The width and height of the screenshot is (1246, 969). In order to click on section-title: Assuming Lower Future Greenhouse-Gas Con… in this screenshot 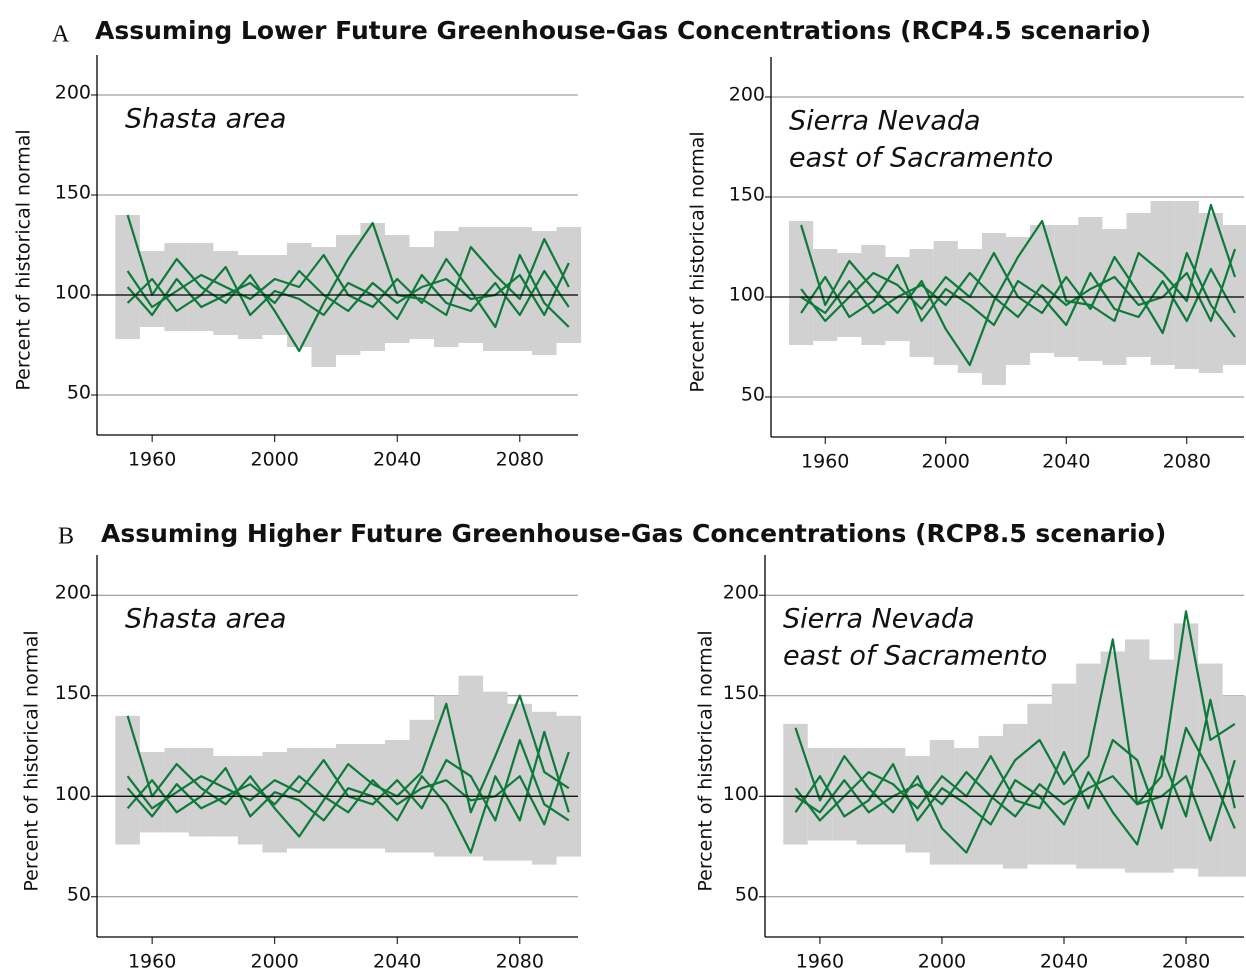, I will do `click(623, 30)`.